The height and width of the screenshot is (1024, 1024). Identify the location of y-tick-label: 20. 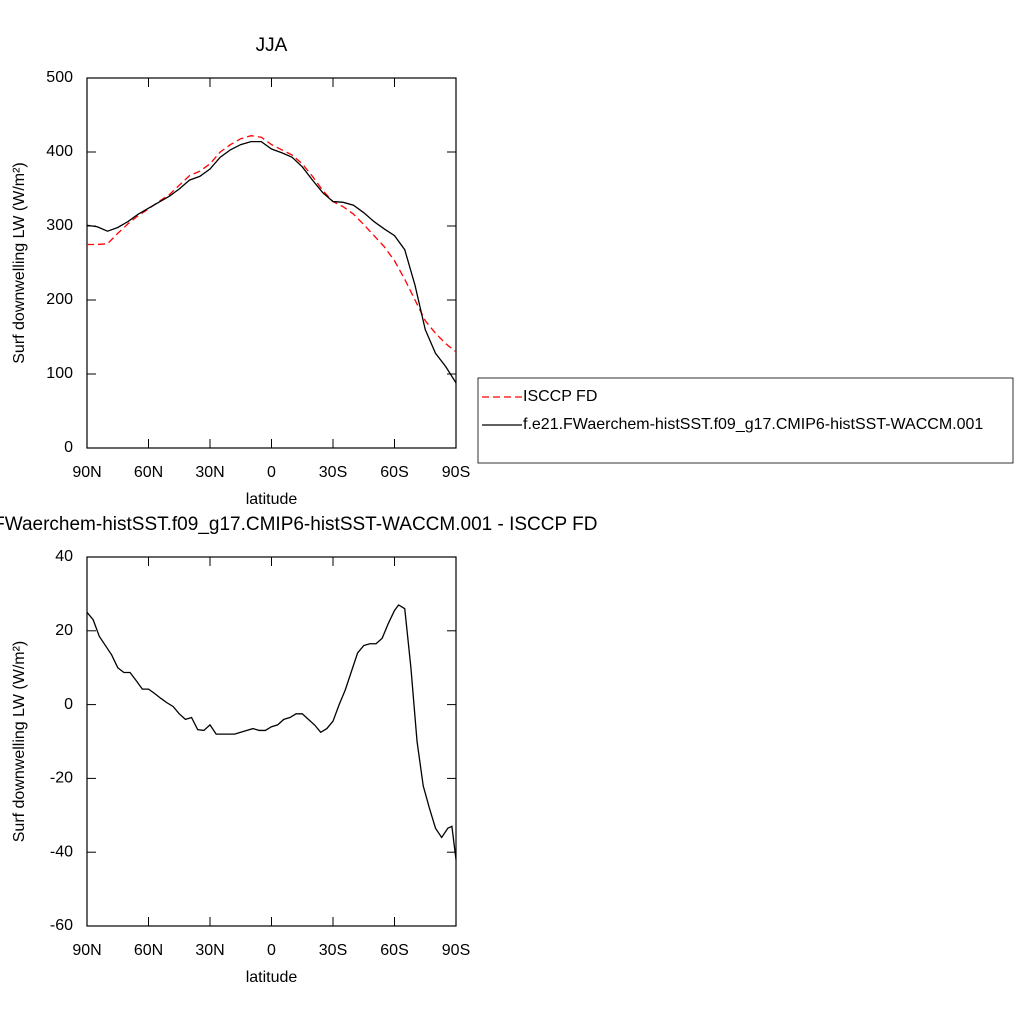
(64, 630).